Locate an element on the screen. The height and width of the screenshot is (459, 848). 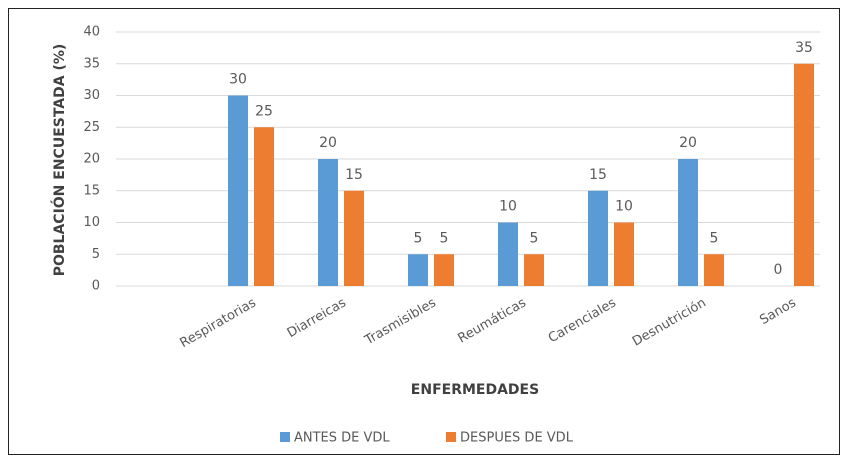
x-tick-label: Respiratorias is located at coordinates (218, 323).